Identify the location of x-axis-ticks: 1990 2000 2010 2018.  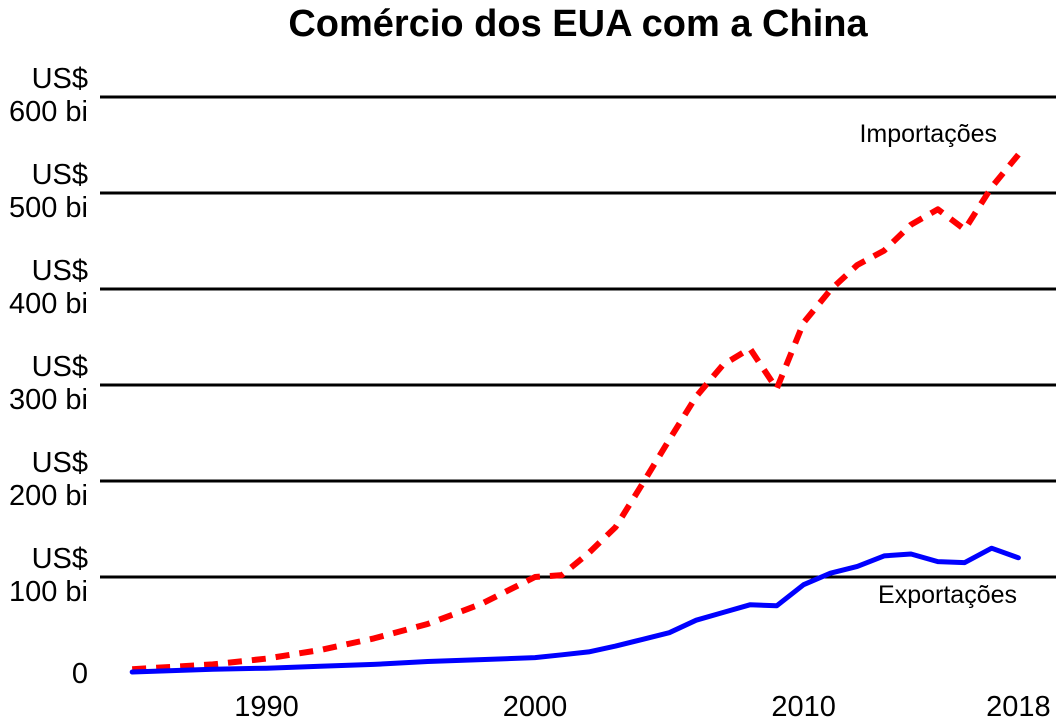
(642, 707).